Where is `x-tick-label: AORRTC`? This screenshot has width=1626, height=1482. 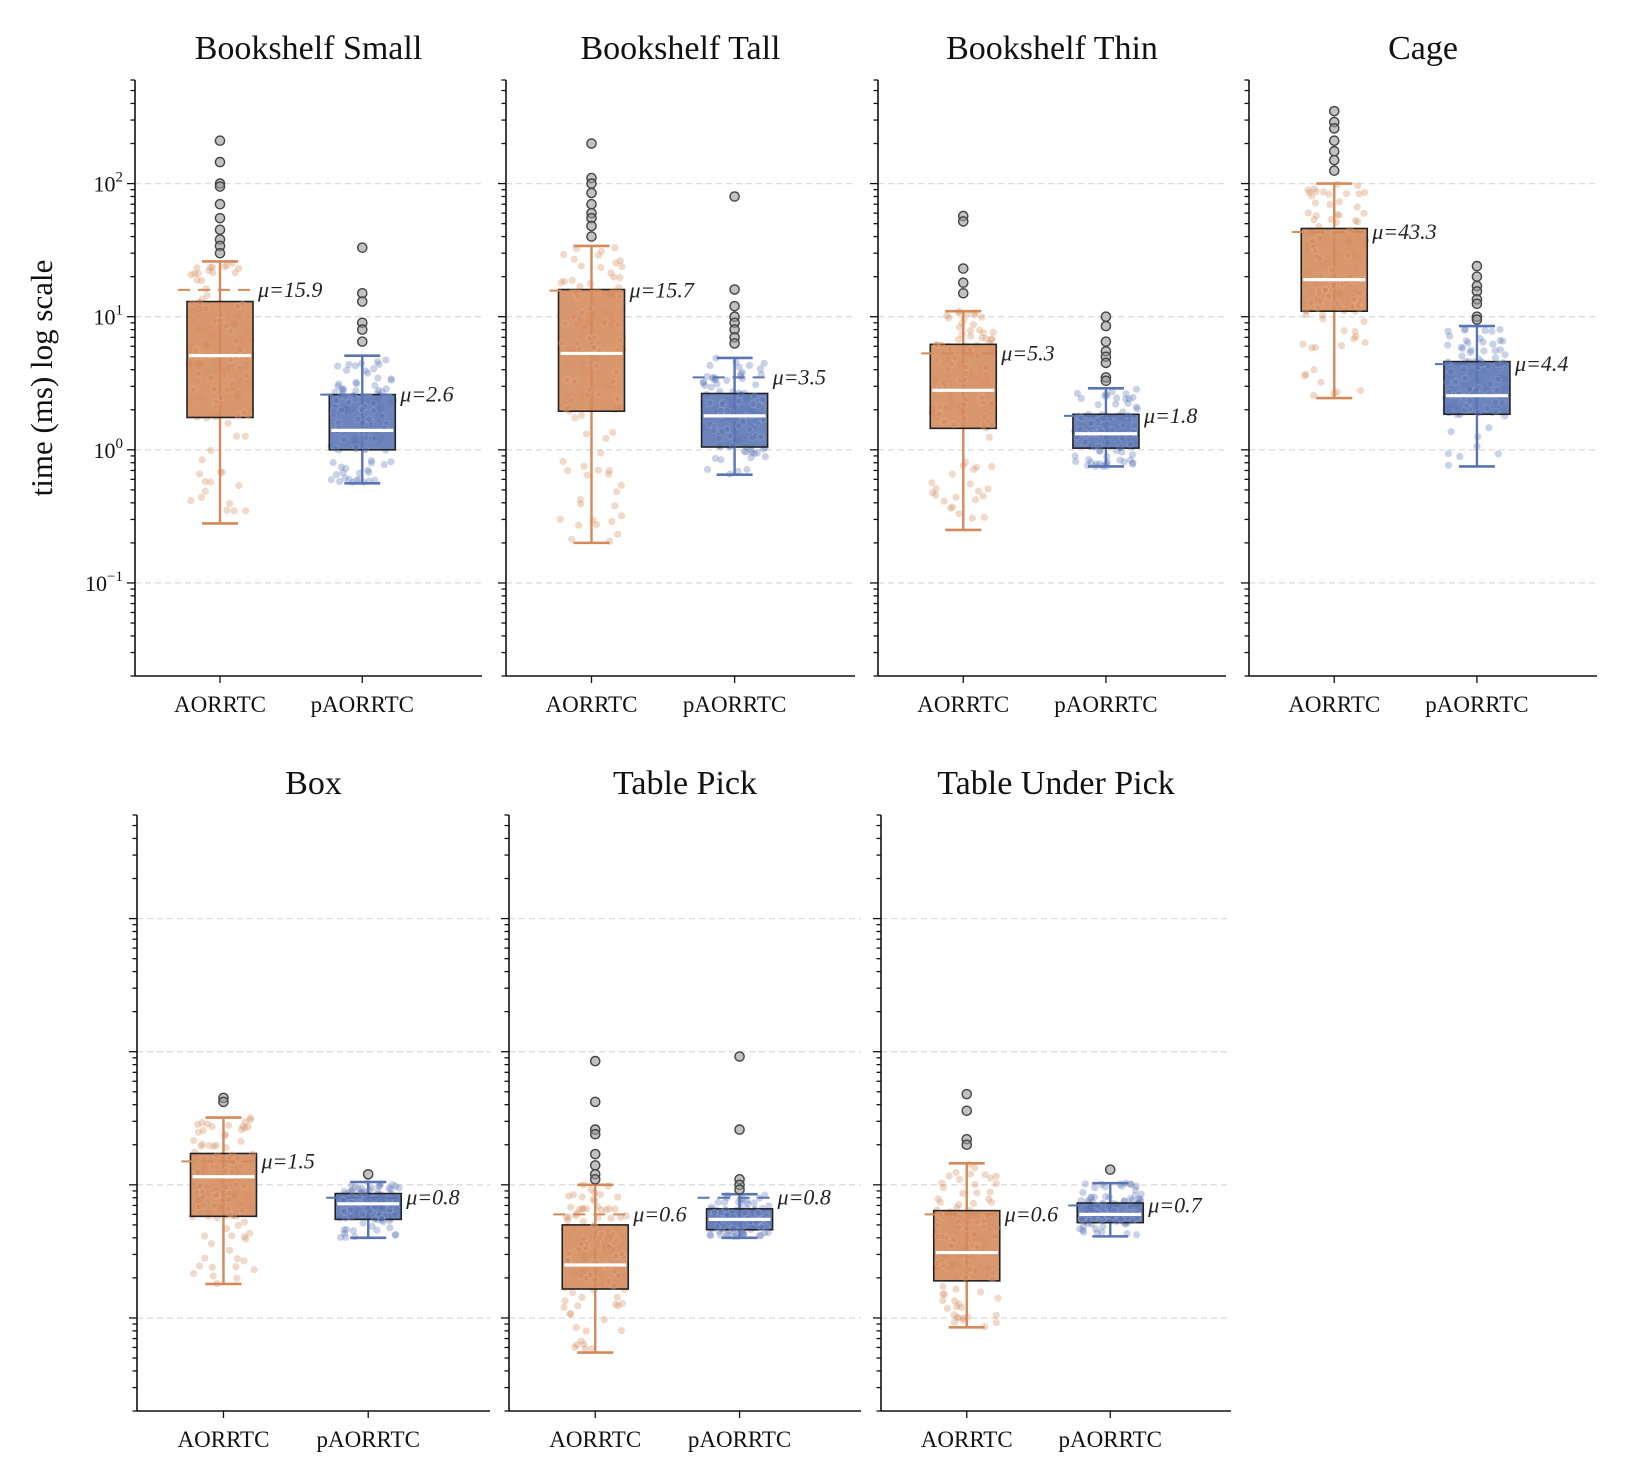
x-tick-label: AORRTC is located at coordinates (963, 704).